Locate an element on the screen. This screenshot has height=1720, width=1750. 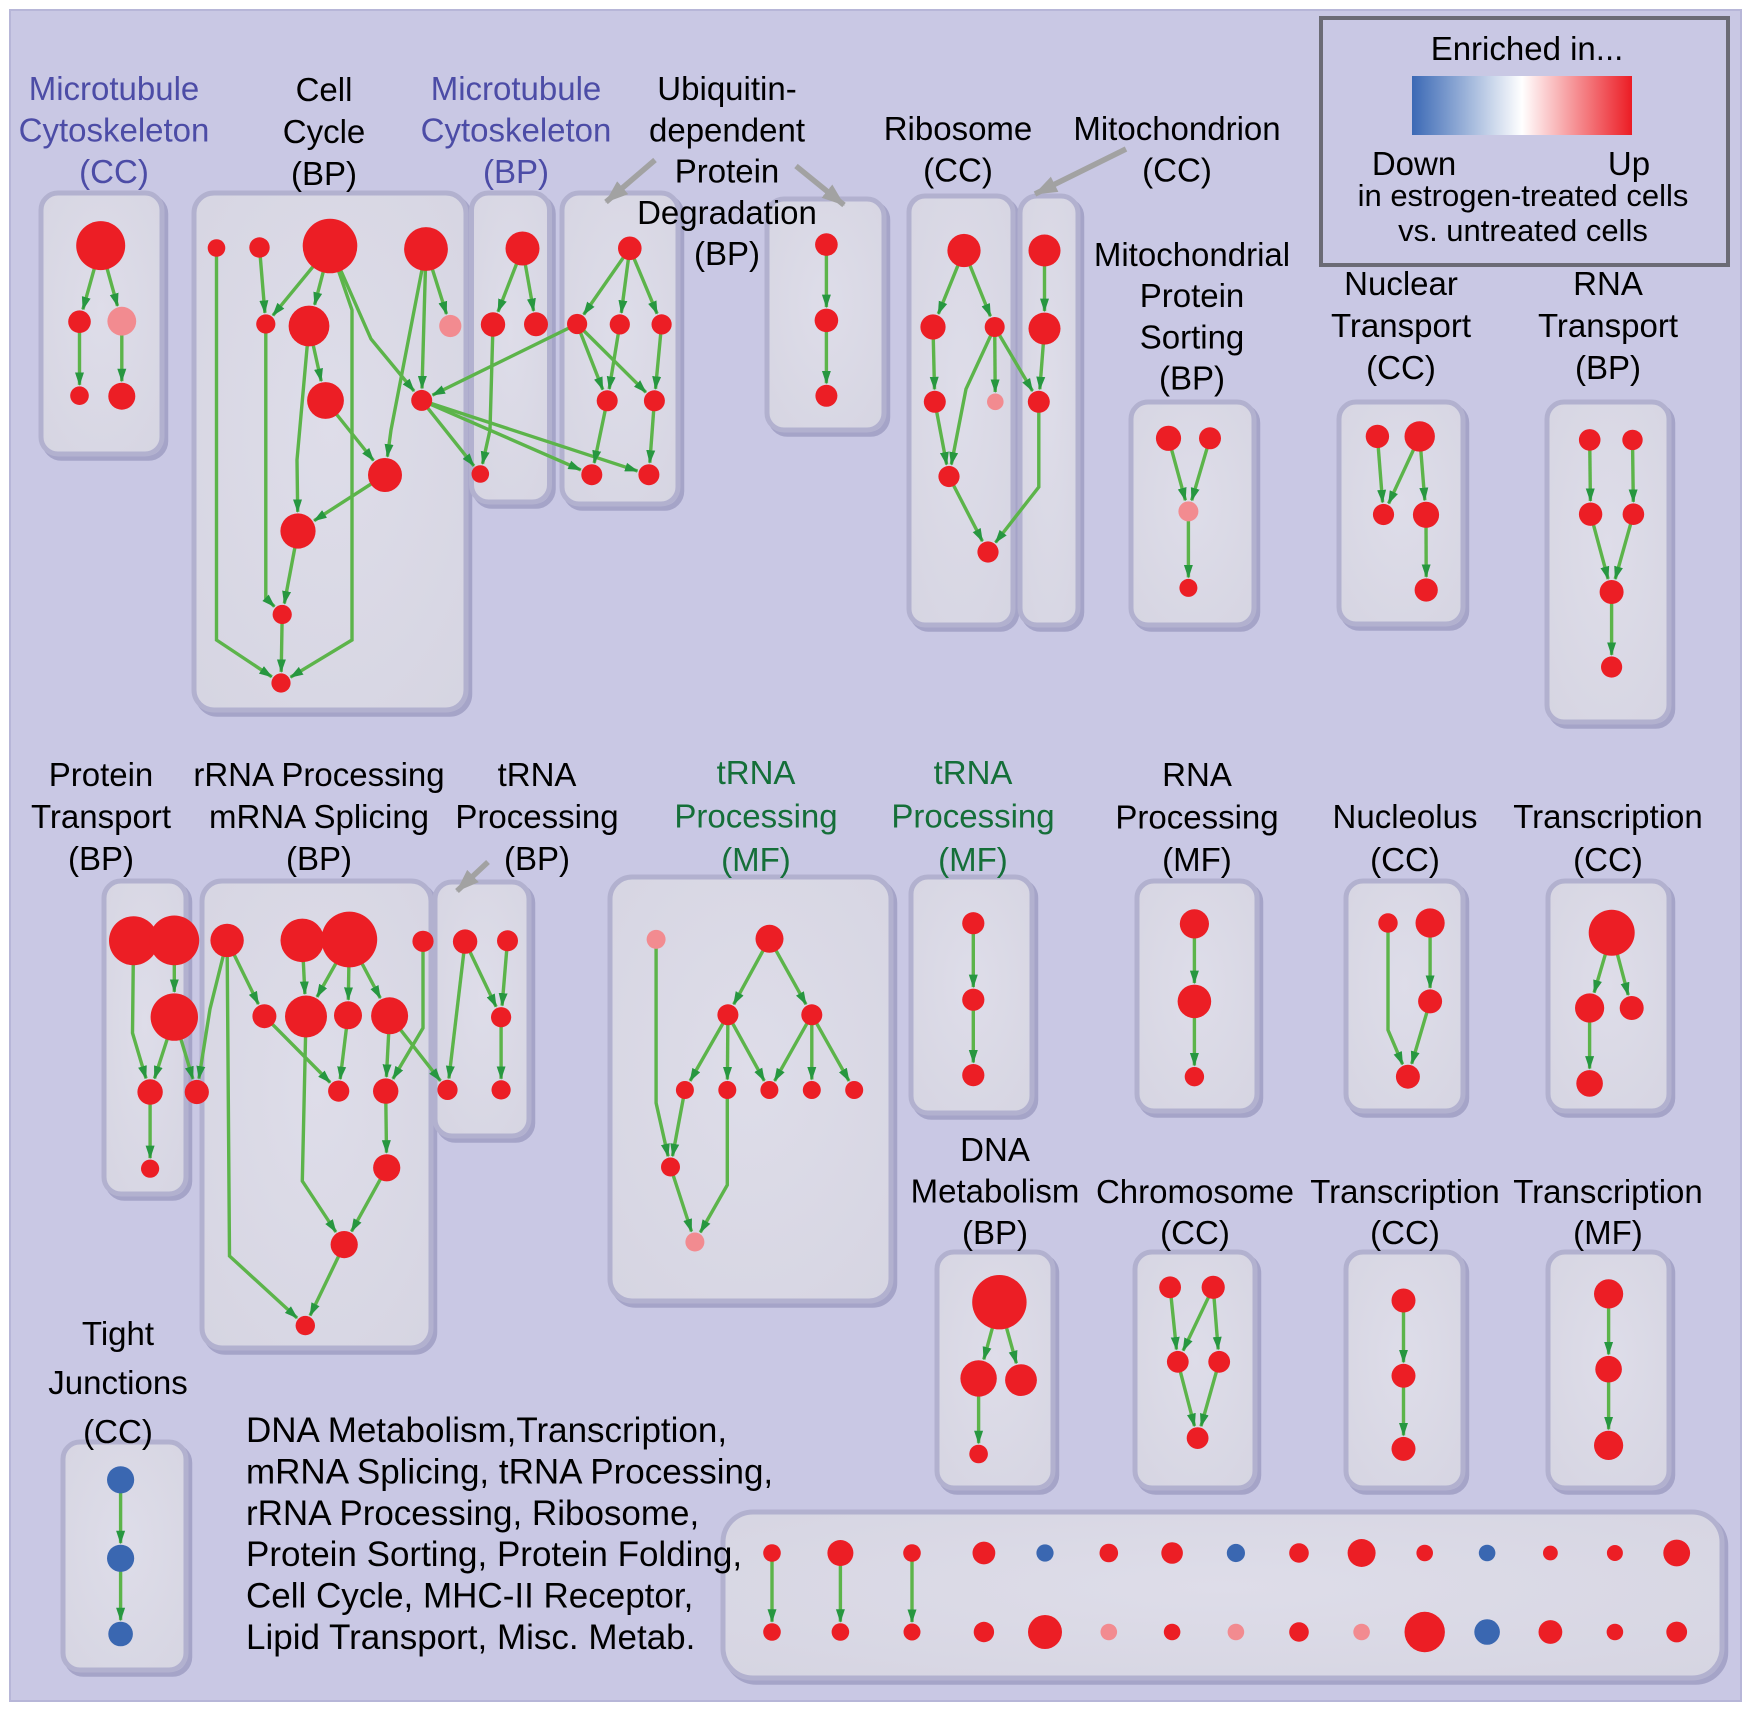
svg-text: Metabolism is located at coordinates (995, 1191).